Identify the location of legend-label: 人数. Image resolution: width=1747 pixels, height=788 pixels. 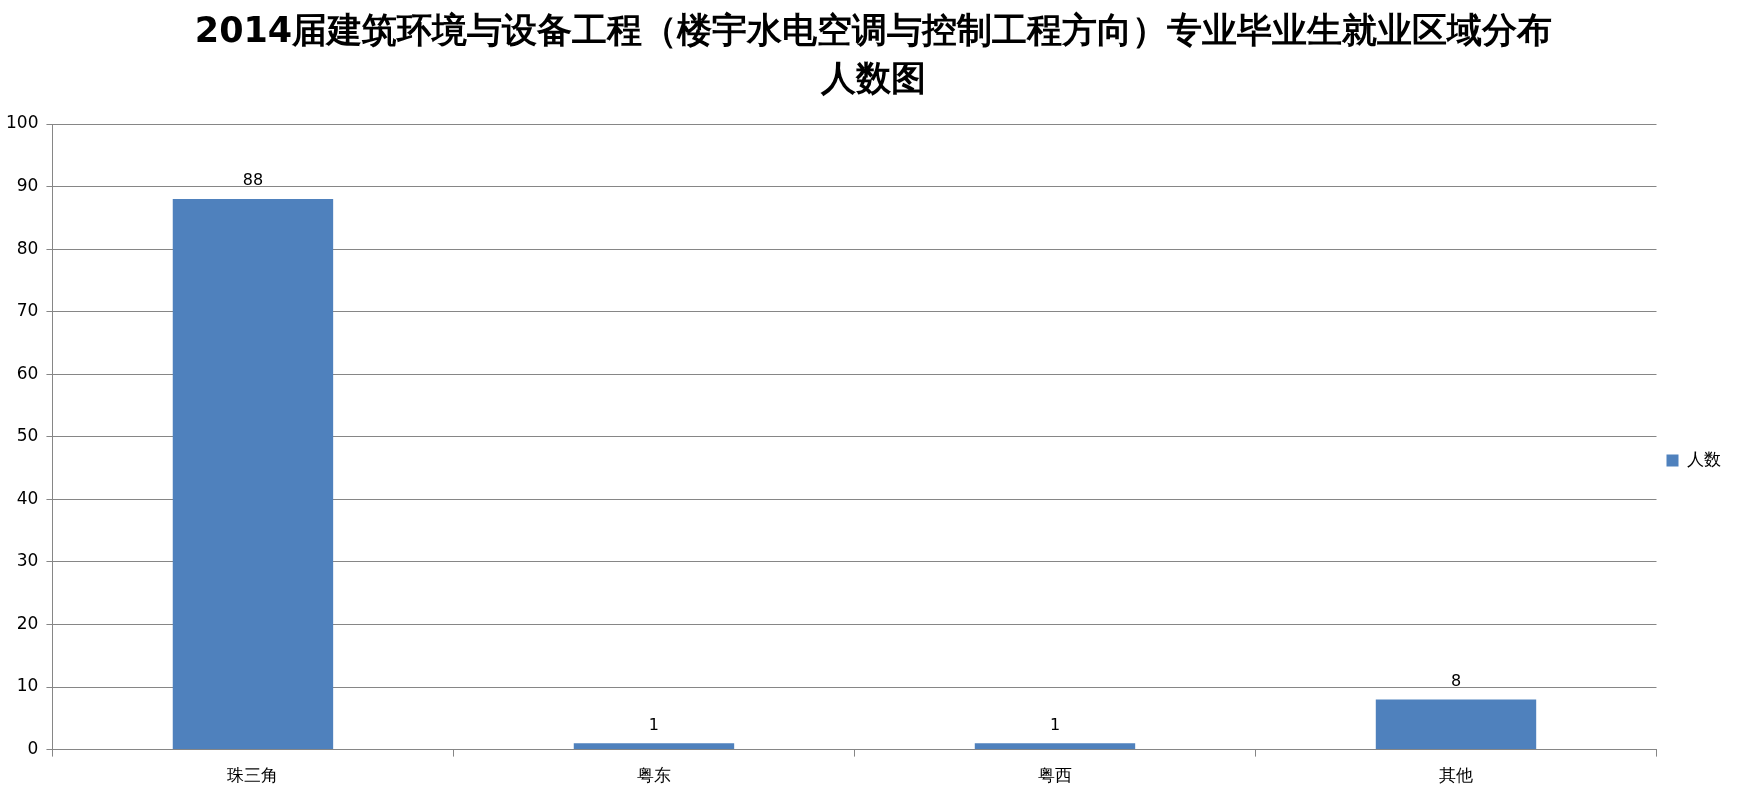
(1704, 458).